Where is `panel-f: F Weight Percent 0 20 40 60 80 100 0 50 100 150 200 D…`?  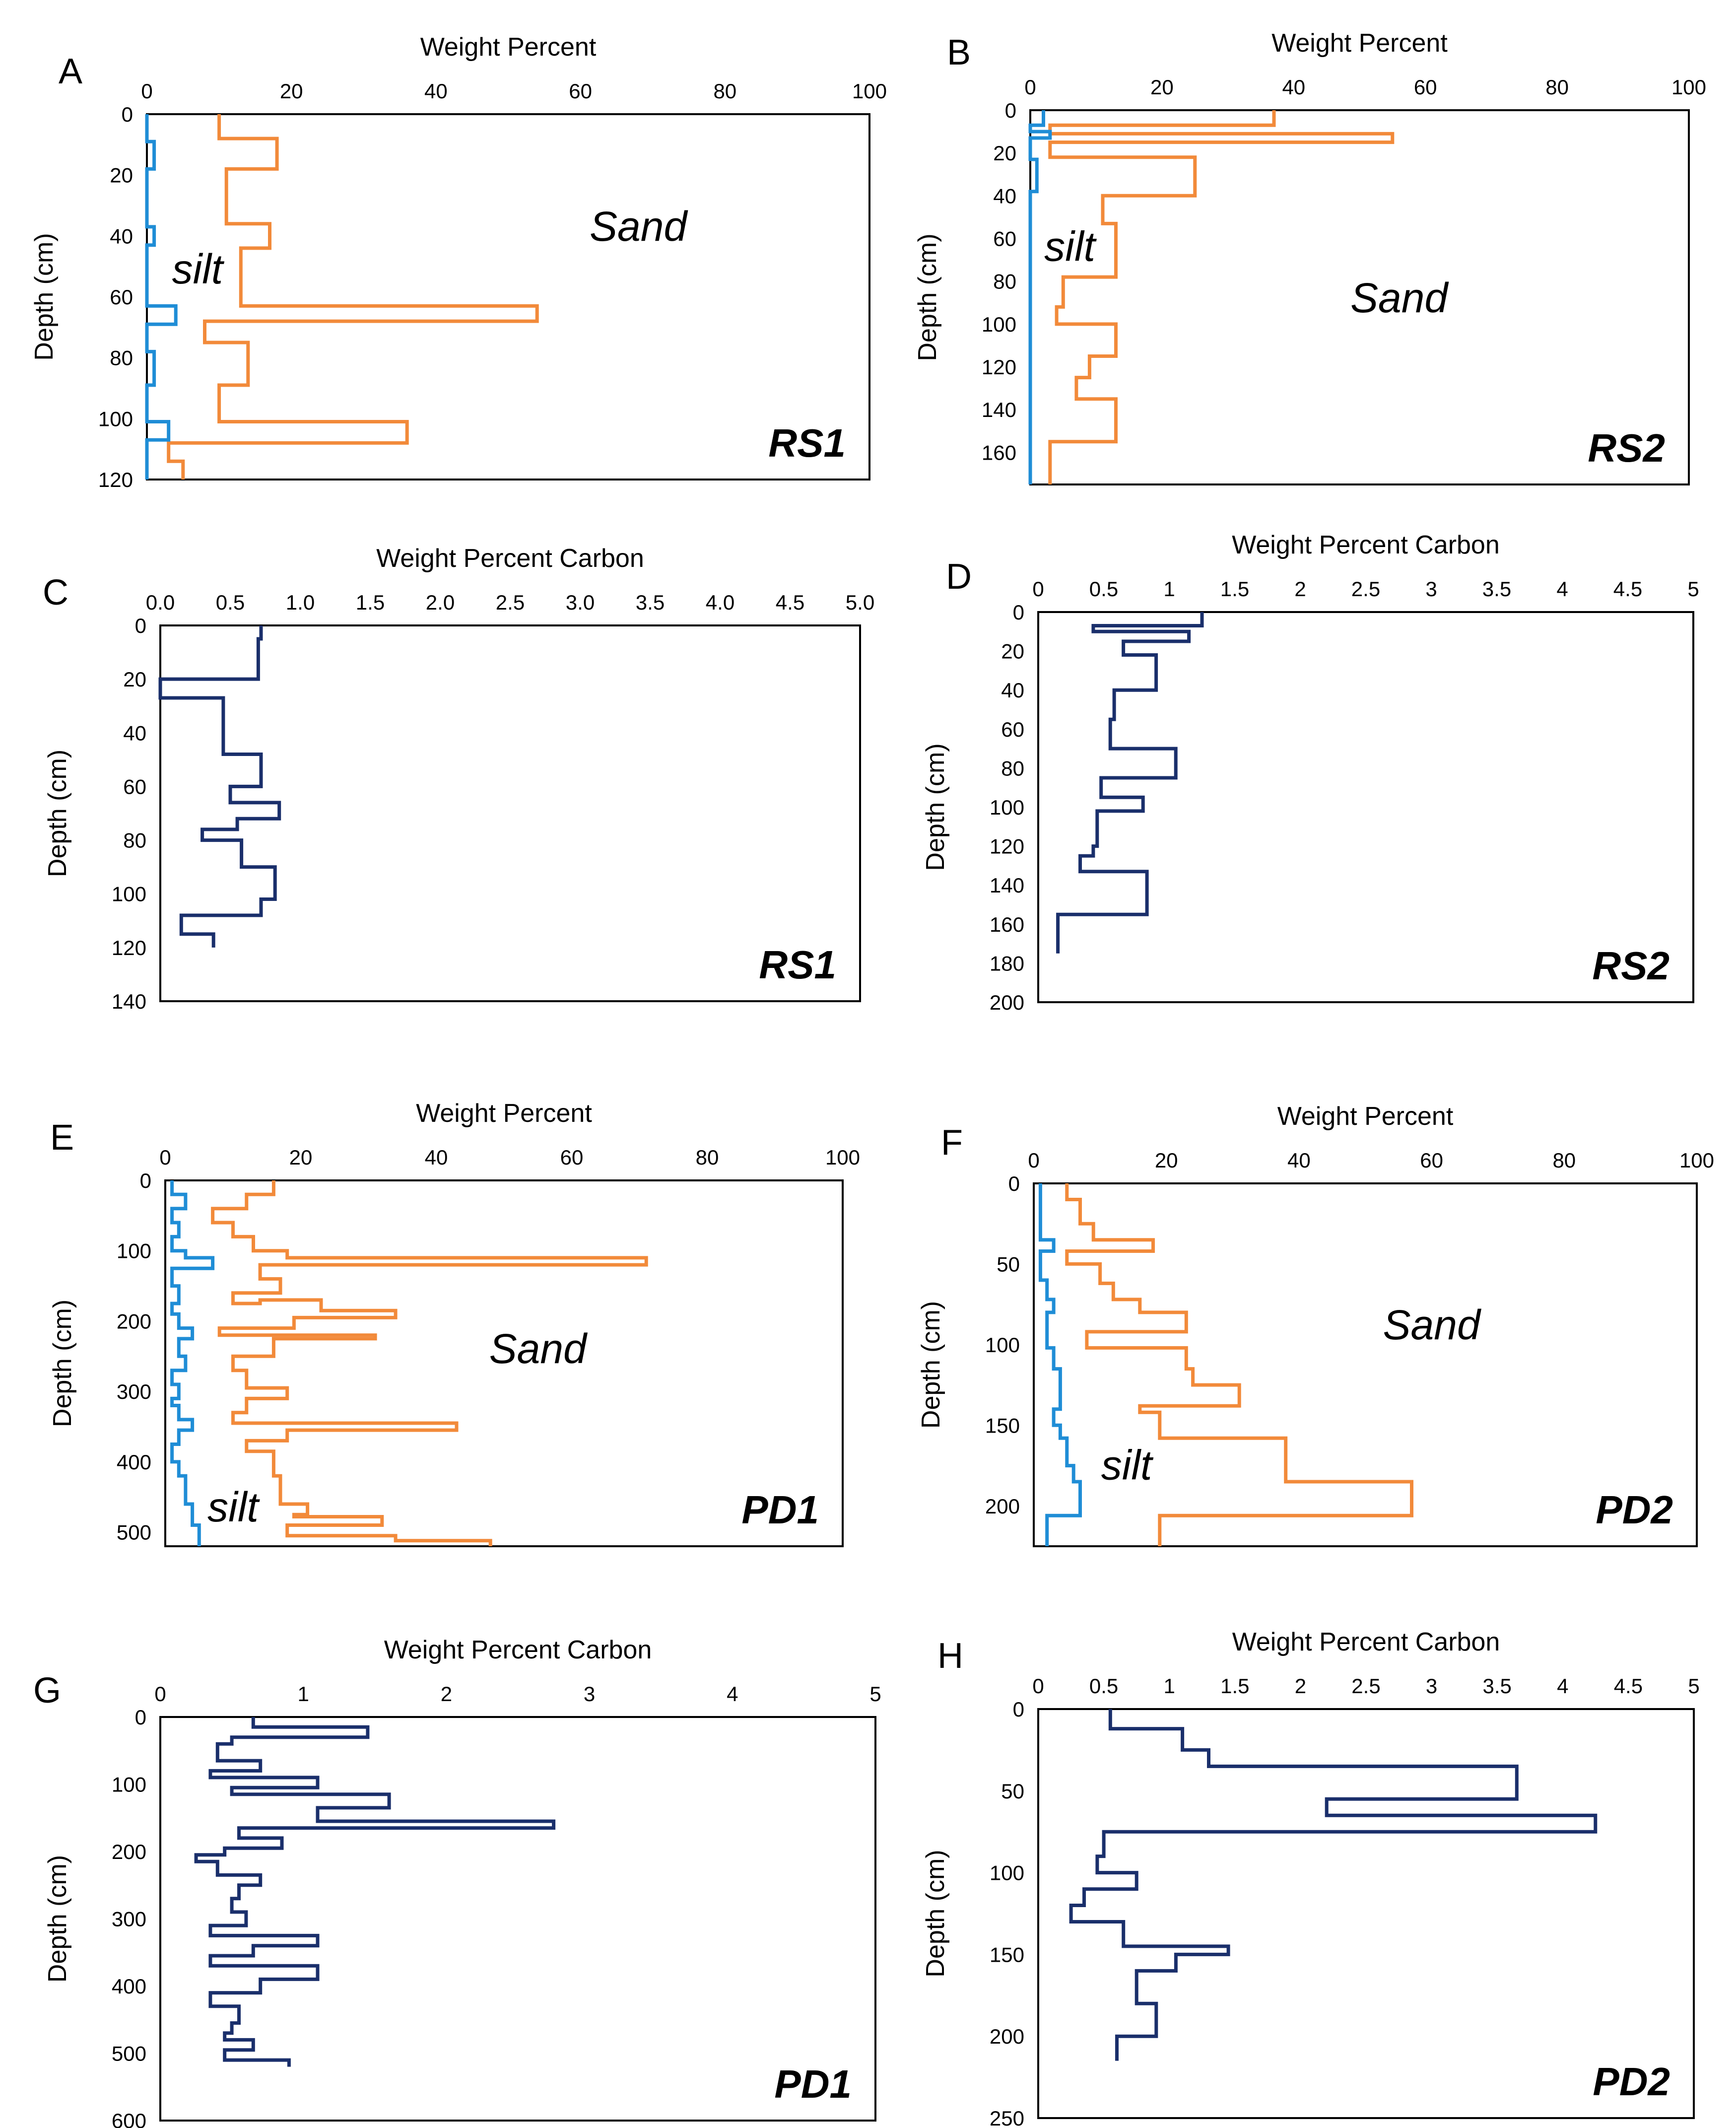
panel-f: F Weight Percent 0 20 40 60 80 100 0 50 100 150 200 D… is located at coordinates (1315, 1324).